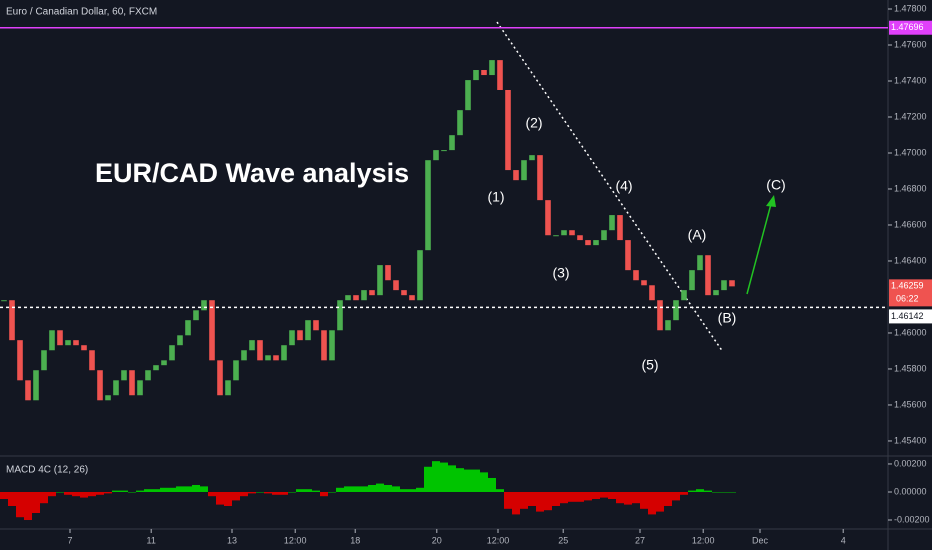 Image resolution: width=932 pixels, height=550 pixels. What do you see at coordinates (640, 540) in the screenshot?
I see `x-tick-label: 27` at bounding box center [640, 540].